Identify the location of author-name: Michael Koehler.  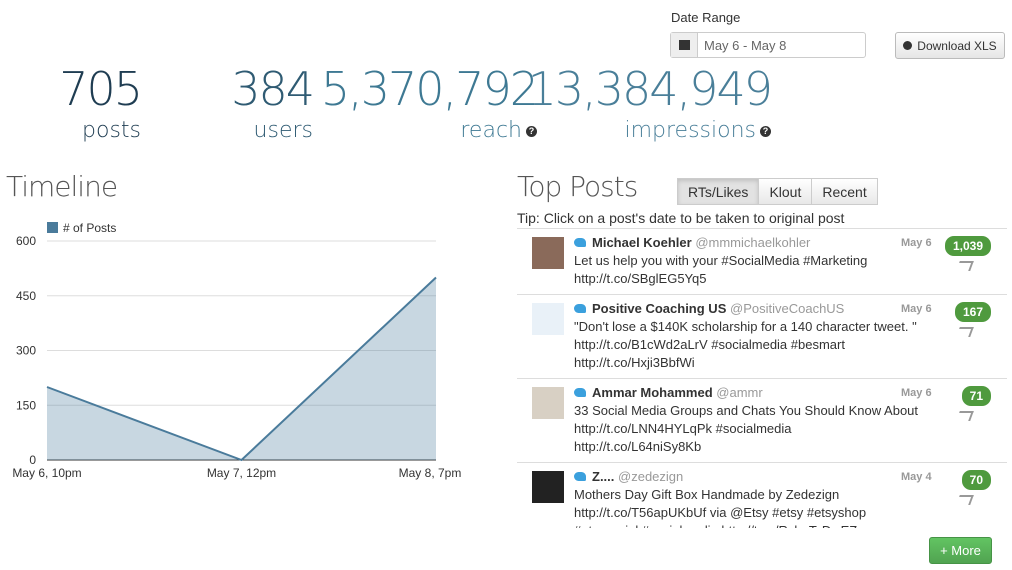
(642, 242).